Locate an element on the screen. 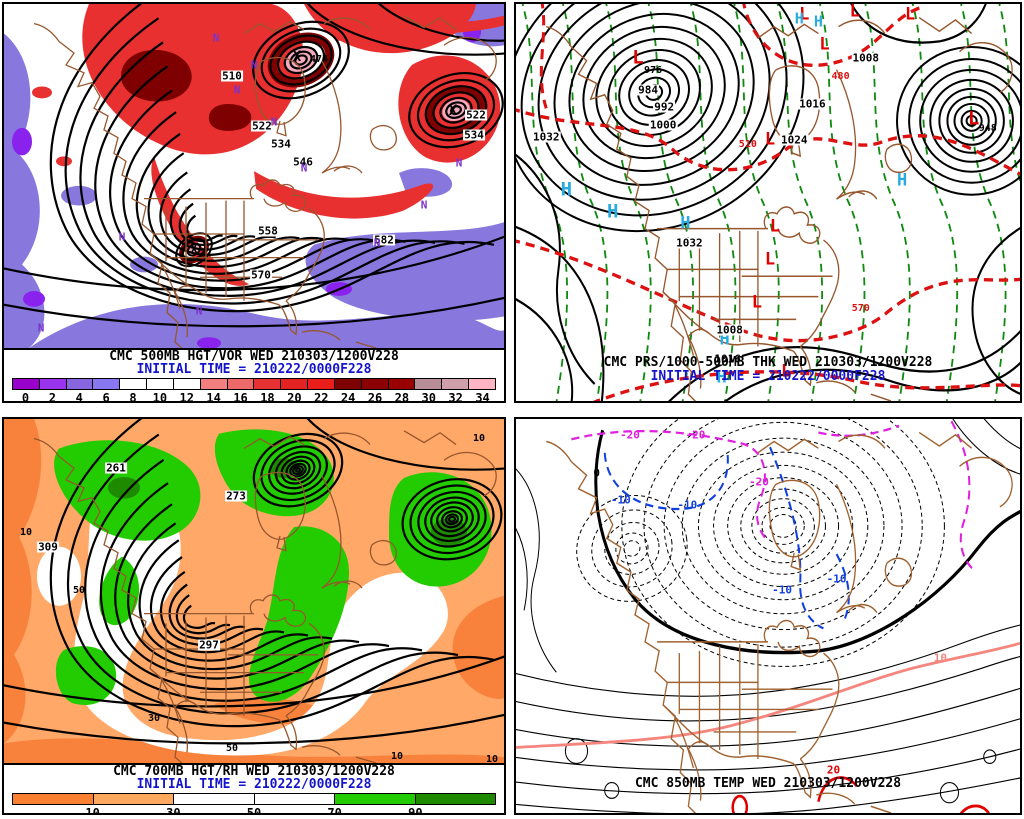 This screenshot has width=1024, height=819. colorbar-tick-label: 24 is located at coordinates (348, 397).